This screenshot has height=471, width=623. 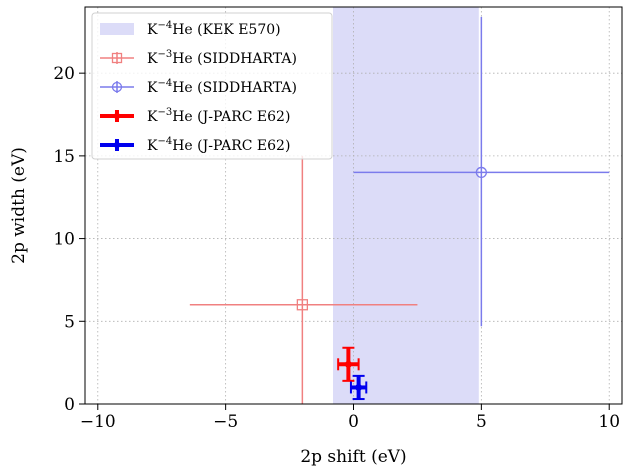 What do you see at coordinates (353, 457) in the screenshot?
I see `x-axis-label: 2p shift (eV)` at bounding box center [353, 457].